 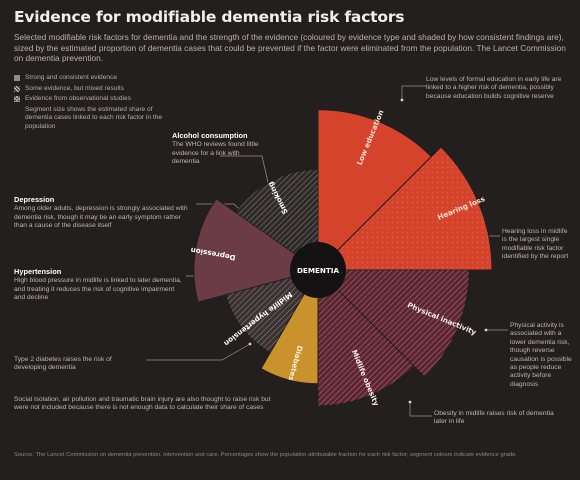 What do you see at coordinates (17, 99) in the screenshot?
I see `legend-swatch-cross` at bounding box center [17, 99].